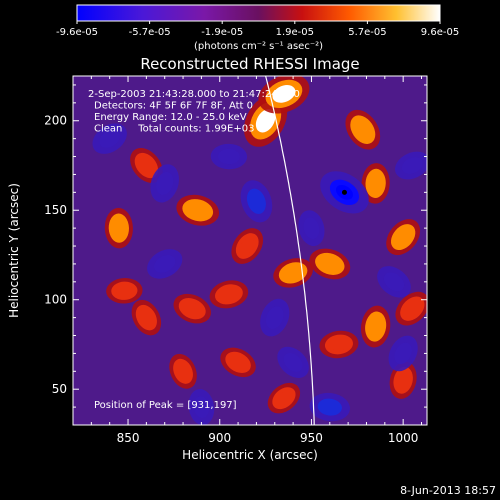  I want to click on y-tick-label: 50, so click(59, 389).